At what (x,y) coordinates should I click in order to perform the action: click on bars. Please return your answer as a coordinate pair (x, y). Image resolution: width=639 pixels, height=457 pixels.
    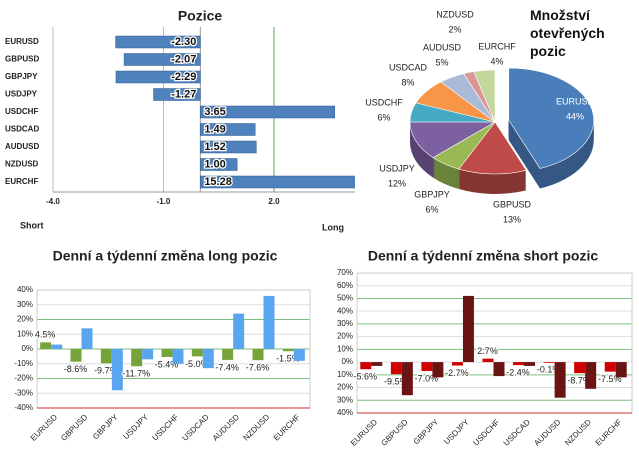
    Looking at the image, I should click on (235, 112).